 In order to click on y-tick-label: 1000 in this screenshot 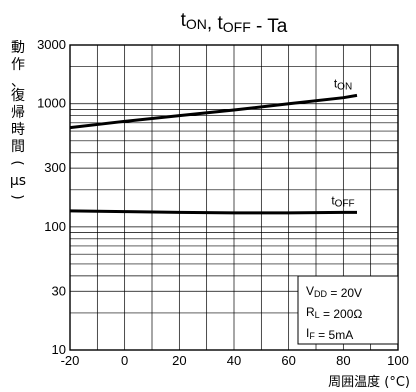, I will do `click(51, 103)`.